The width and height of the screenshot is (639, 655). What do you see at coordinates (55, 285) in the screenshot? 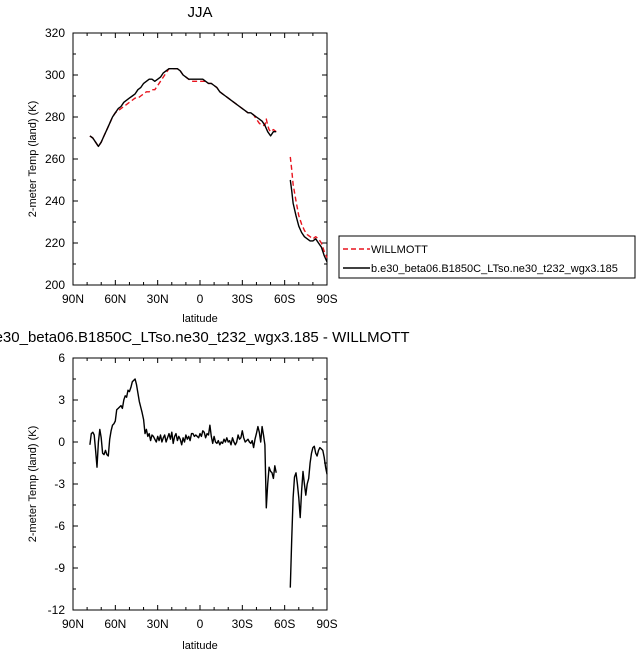
I see `y-tick-label: 200` at bounding box center [55, 285].